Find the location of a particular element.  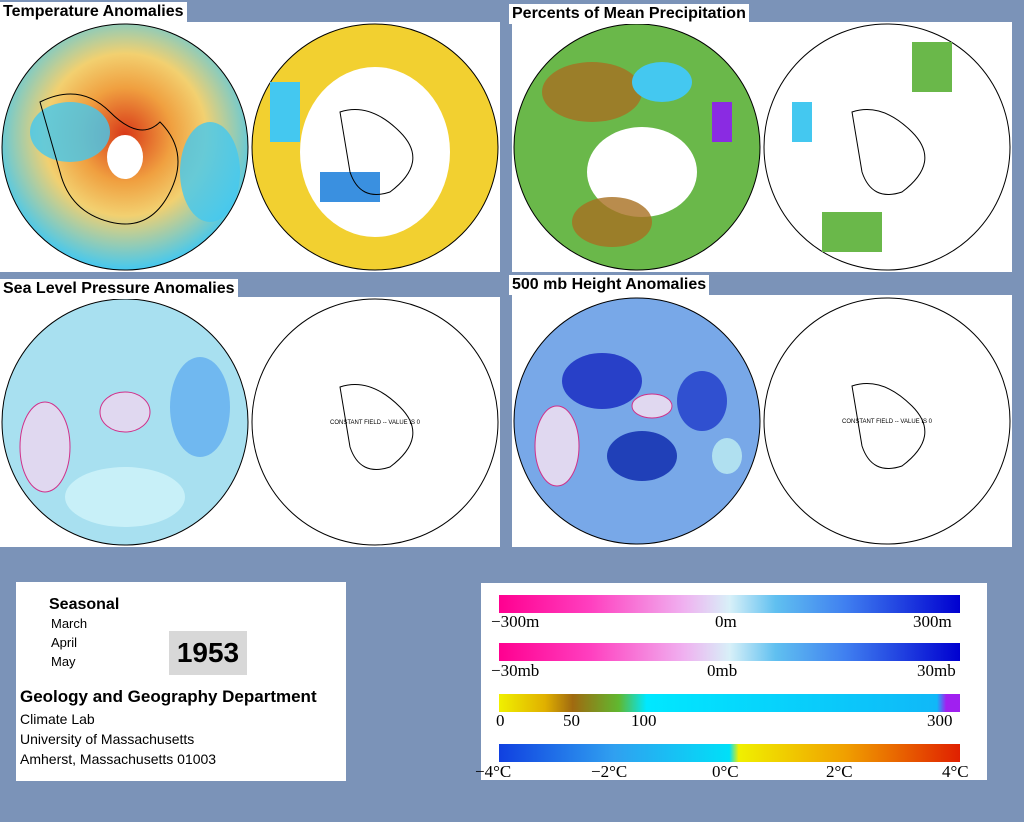

temp-color-bar is located at coordinates (729, 753).